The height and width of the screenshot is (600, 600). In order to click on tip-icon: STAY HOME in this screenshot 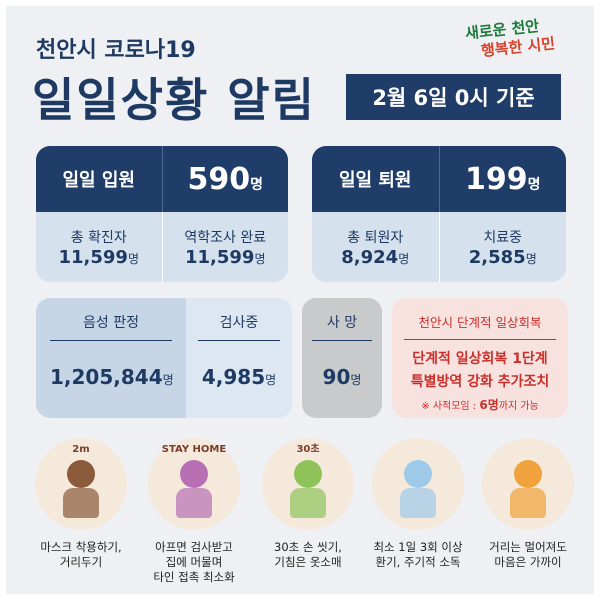, I will do `click(194, 484)`.